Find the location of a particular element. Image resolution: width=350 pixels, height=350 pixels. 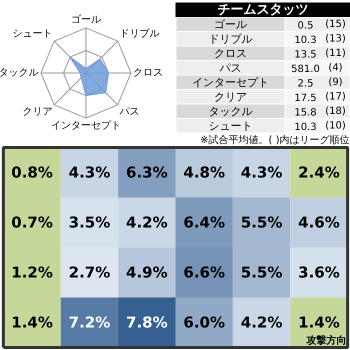

data-label: 6.4% is located at coordinates (204, 223).